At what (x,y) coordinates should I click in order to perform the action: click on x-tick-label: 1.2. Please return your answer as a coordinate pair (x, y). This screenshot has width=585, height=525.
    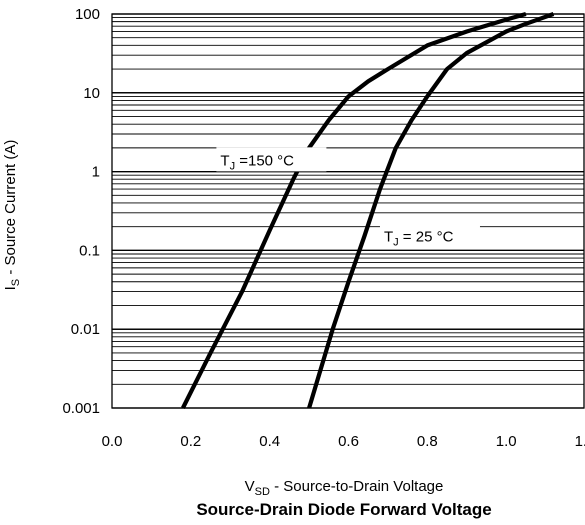
    Looking at the image, I should click on (580, 441).